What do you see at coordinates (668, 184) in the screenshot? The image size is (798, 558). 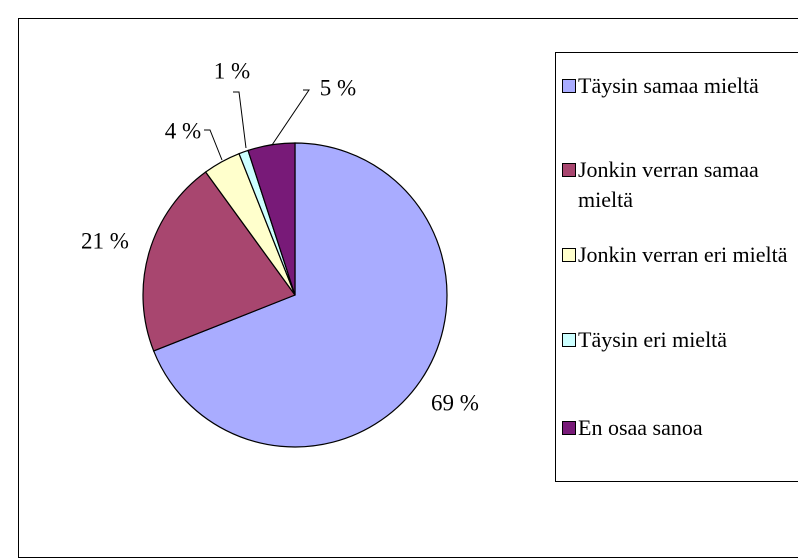 I see `legend-label: Jonkin verran samaa mieltä` at bounding box center [668, 184].